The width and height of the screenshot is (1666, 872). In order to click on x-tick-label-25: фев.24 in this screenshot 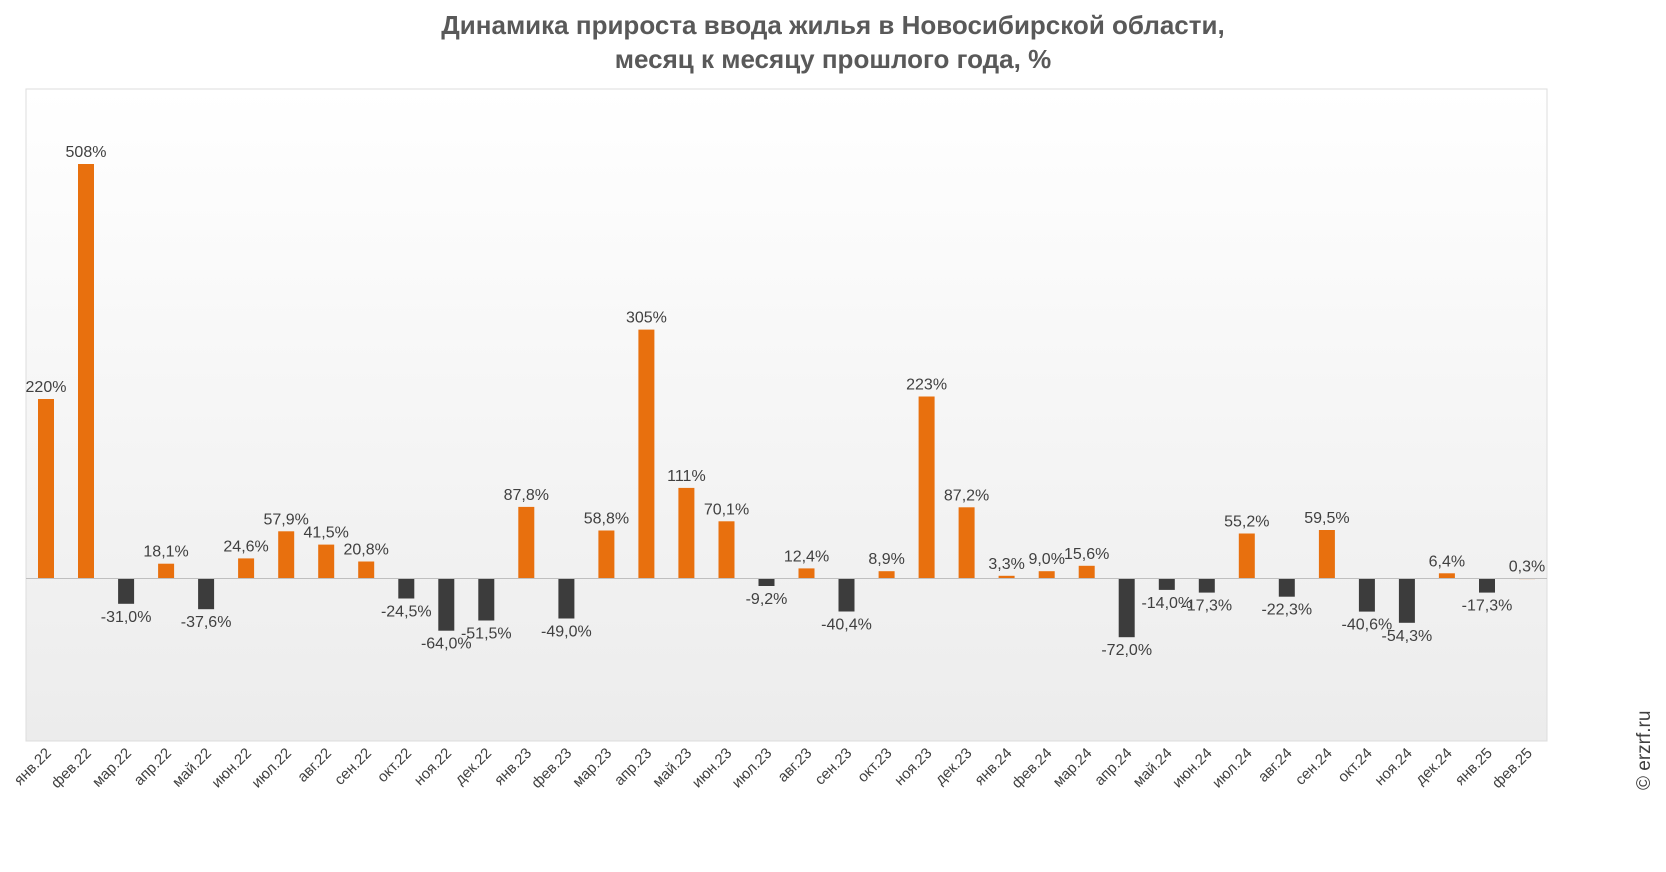, I will do `click(1031, 768)`.